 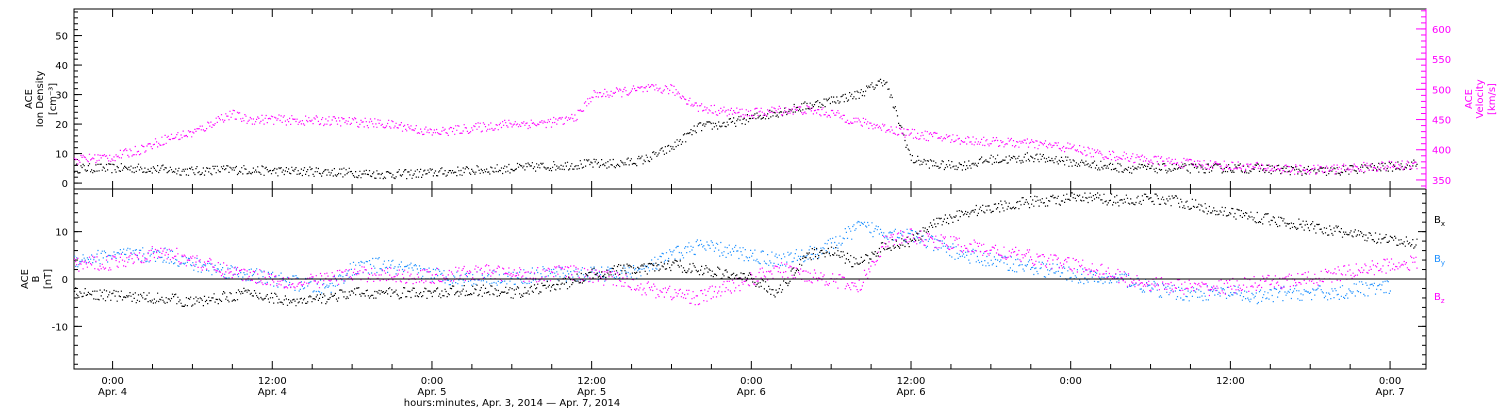 I want to click on top-right-axis-label-2: Velocity, so click(x=1480, y=98).